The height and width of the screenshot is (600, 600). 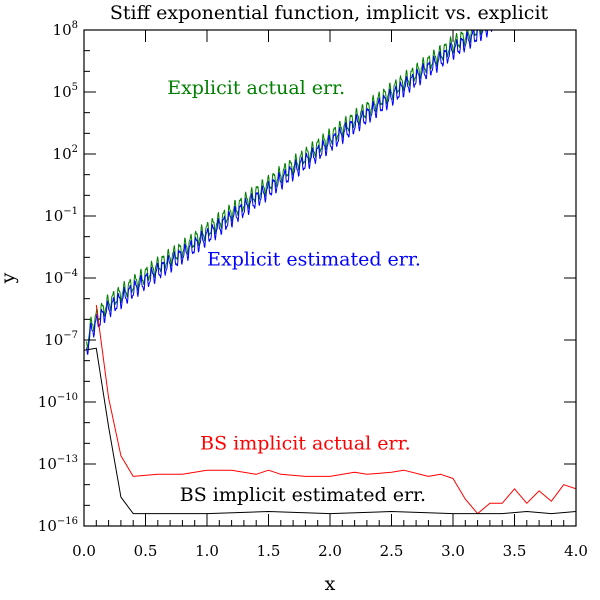 I want to click on x-tick-label: 3.5, so click(x=515, y=551).